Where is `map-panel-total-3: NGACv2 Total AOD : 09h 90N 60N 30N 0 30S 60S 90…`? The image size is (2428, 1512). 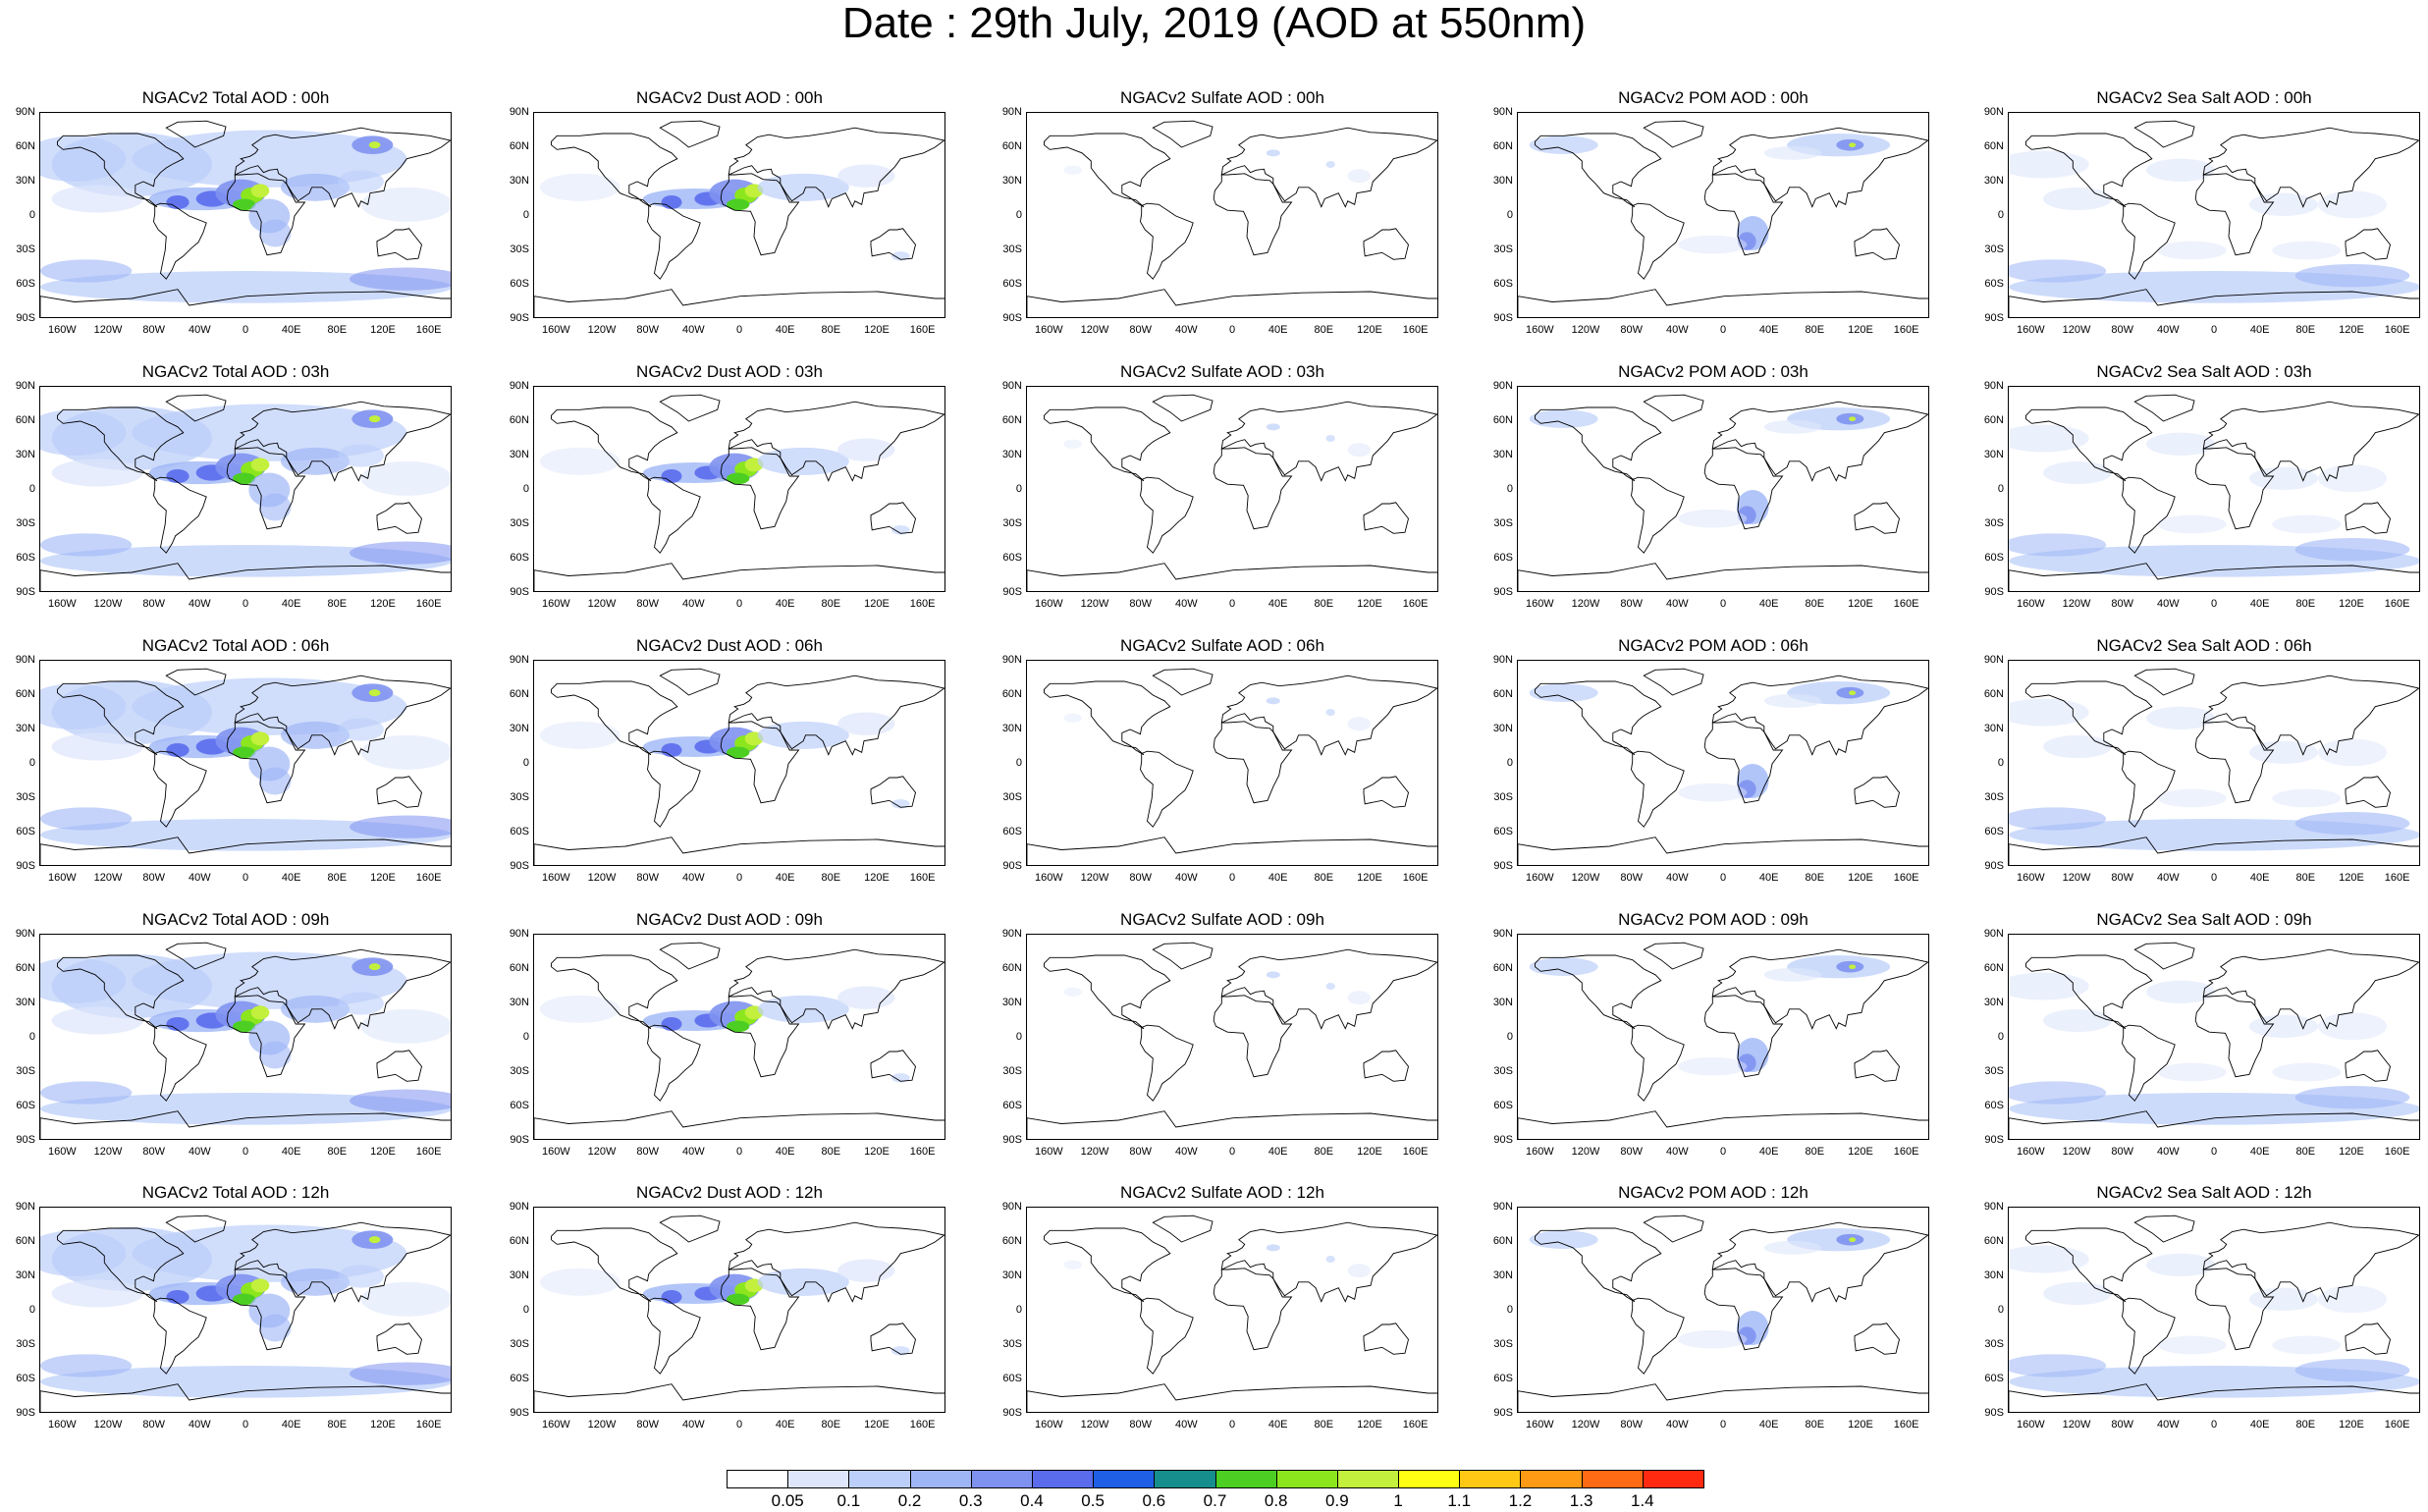
map-panel-total-3: NGACv2 Total AOD : 09h 90N 60N 30N 0 30S 60S 90… is located at coordinates (226, 1043).